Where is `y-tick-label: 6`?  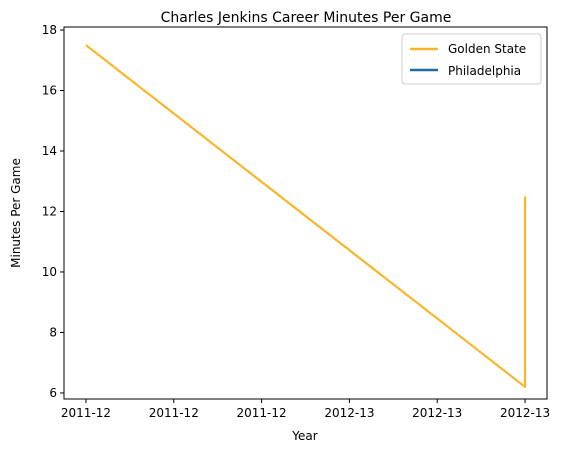 y-tick-label: 6 is located at coordinates (53, 393).